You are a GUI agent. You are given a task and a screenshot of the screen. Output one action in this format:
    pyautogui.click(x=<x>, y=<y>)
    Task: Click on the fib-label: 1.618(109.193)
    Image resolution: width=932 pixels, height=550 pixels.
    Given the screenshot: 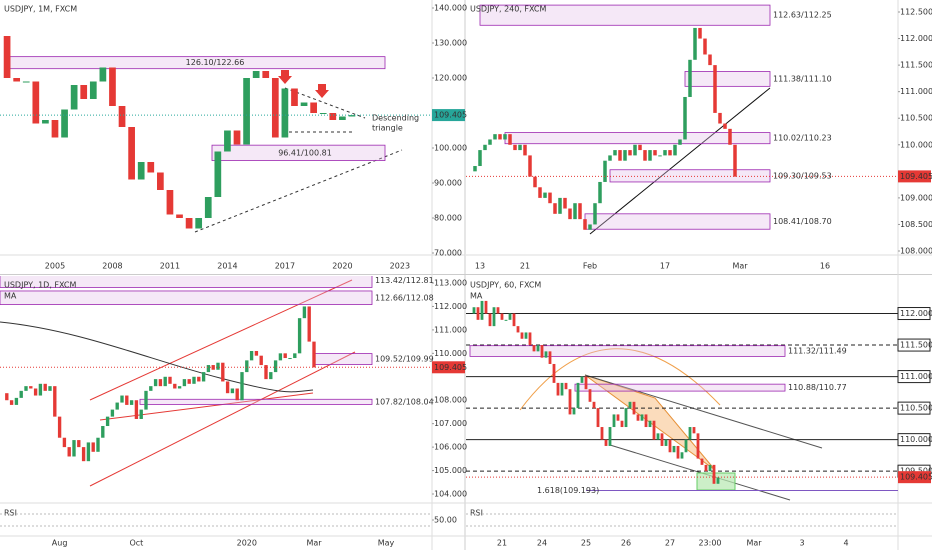 What is the action you would take?
    pyautogui.click(x=568, y=490)
    